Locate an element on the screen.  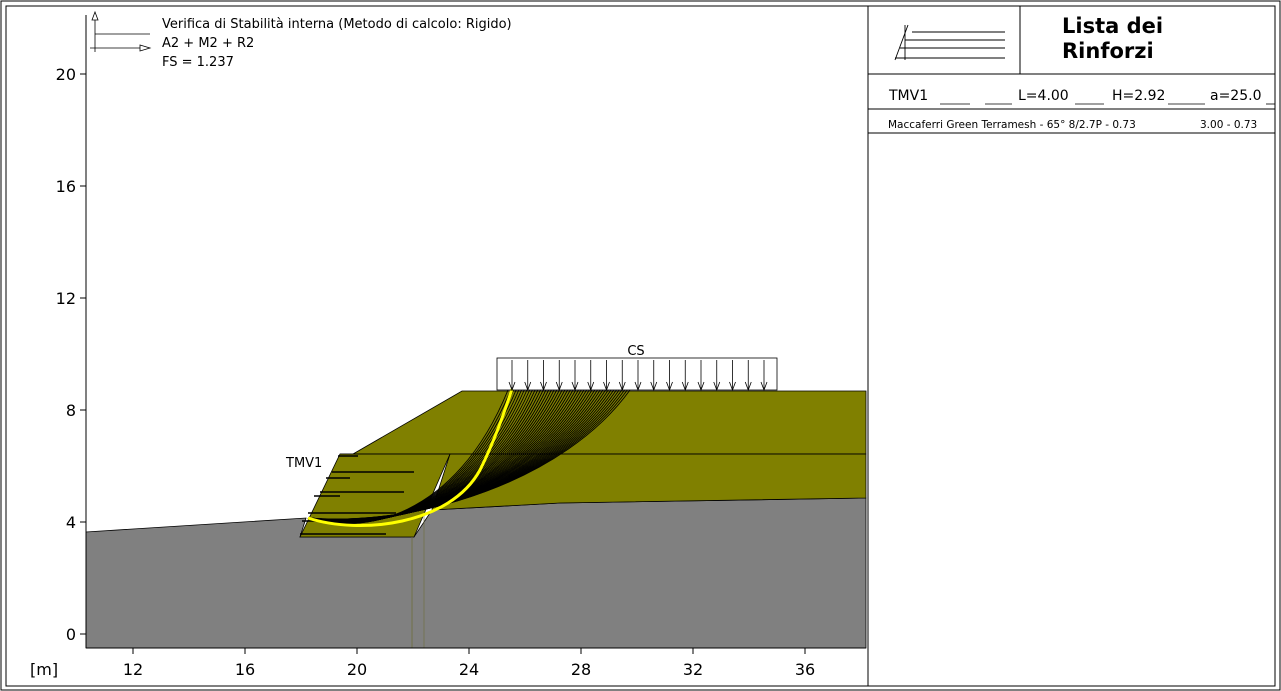
surcharge-box is located at coordinates (637, 374).